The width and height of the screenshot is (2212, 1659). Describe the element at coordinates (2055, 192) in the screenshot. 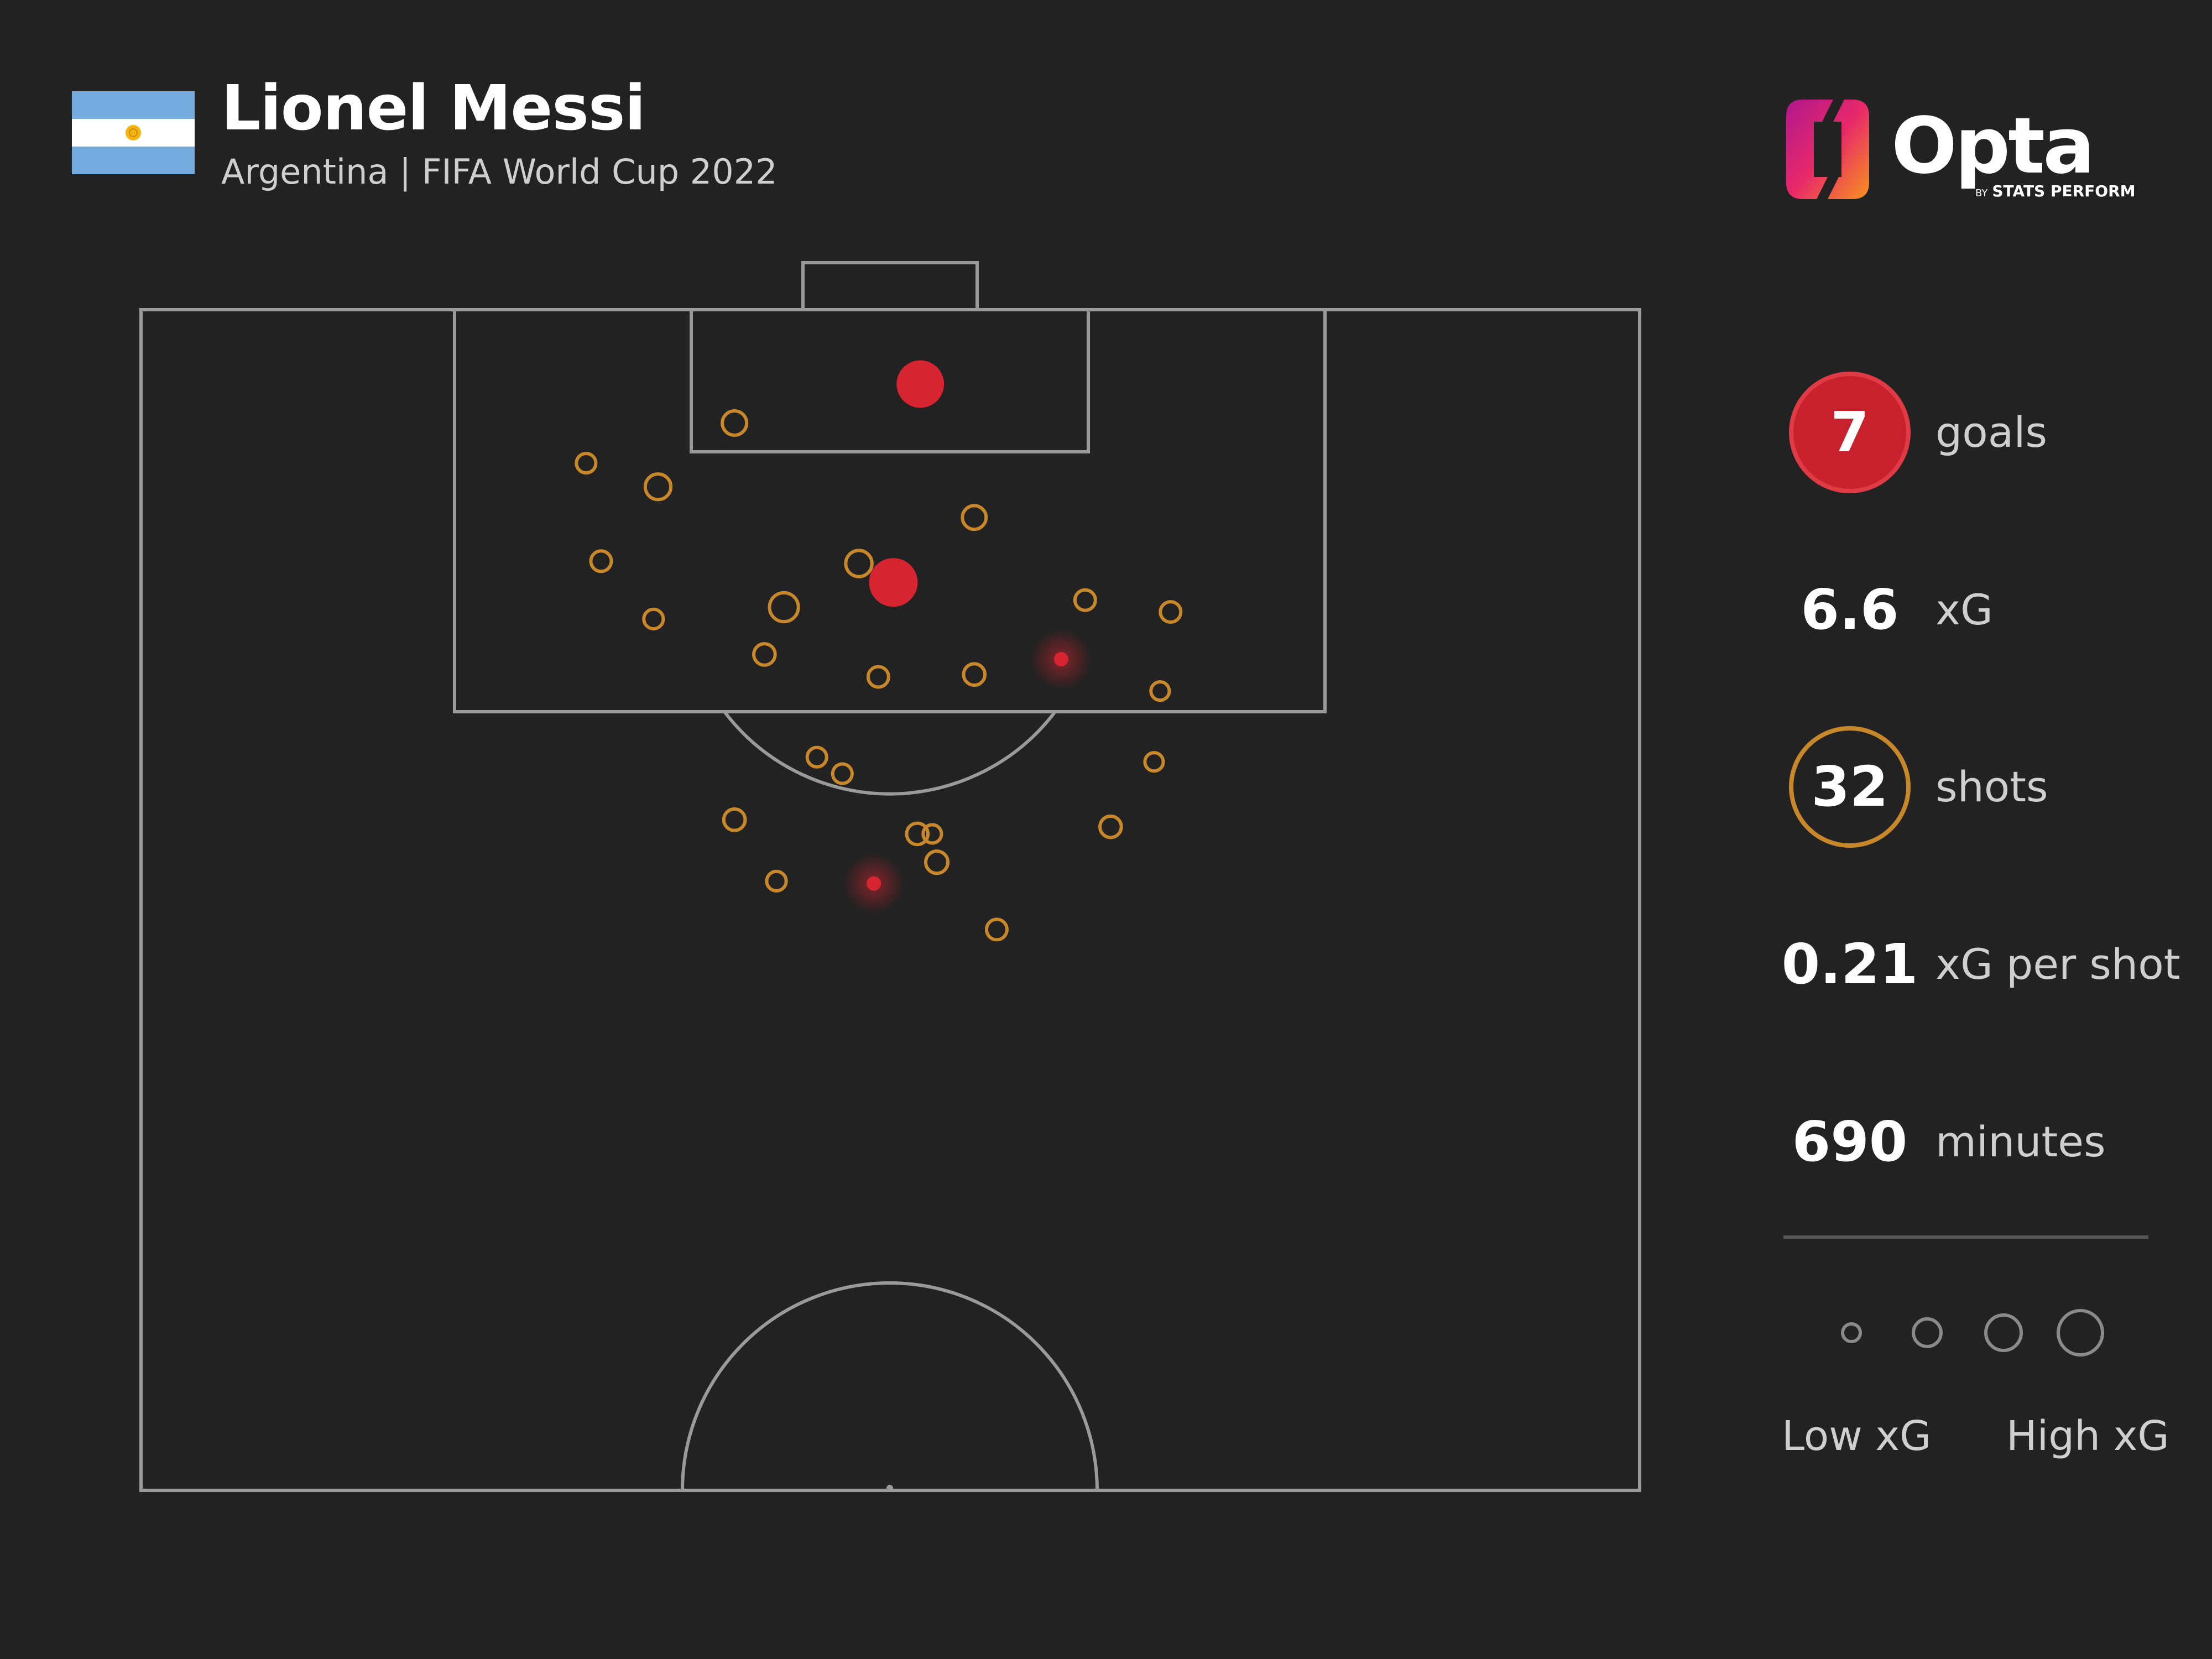

I see `stats-perform-text: BY STATS PERFORM` at that location.